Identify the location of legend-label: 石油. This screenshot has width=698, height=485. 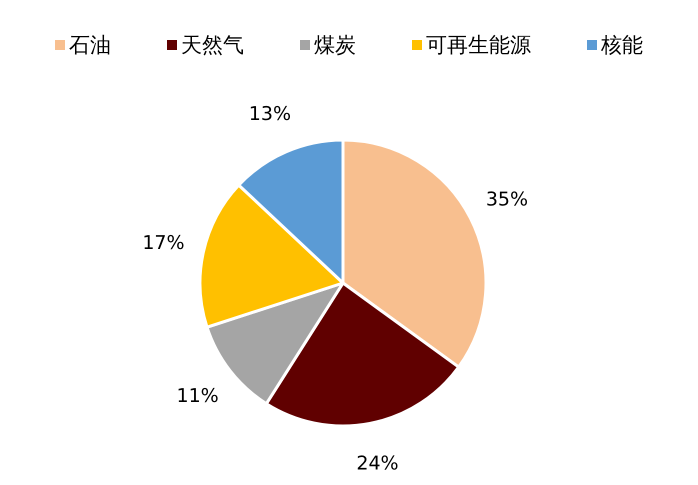
(90, 45).